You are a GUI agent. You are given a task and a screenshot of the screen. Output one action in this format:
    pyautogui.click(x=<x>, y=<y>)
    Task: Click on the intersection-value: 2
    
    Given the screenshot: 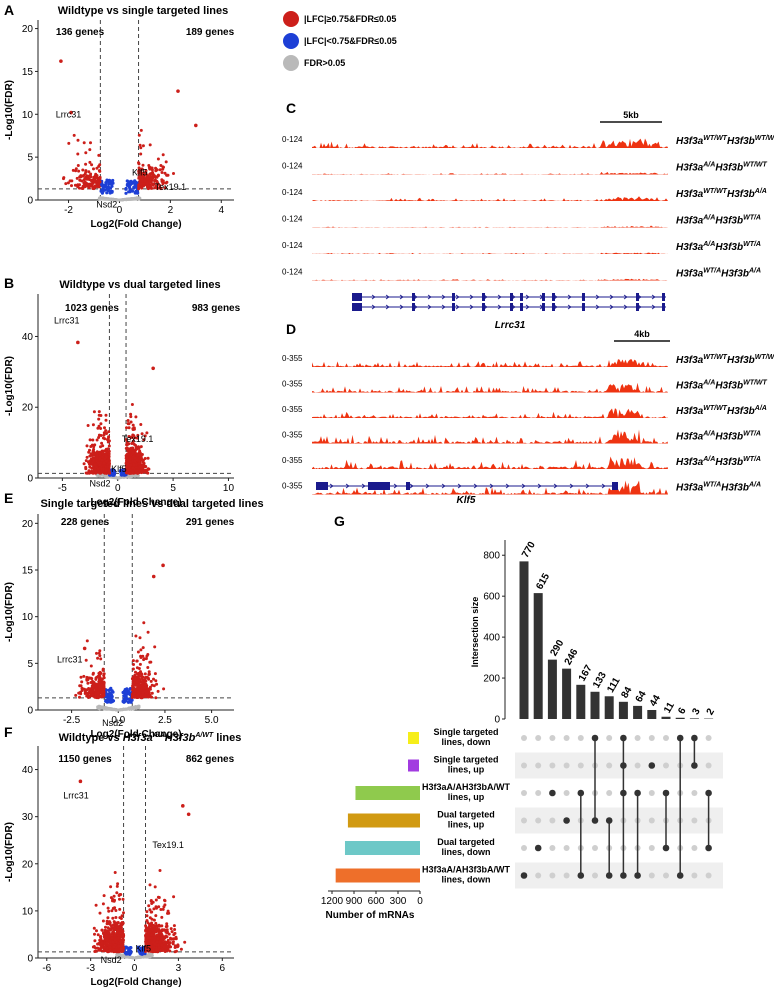 What is the action you would take?
    pyautogui.click(x=711, y=711)
    